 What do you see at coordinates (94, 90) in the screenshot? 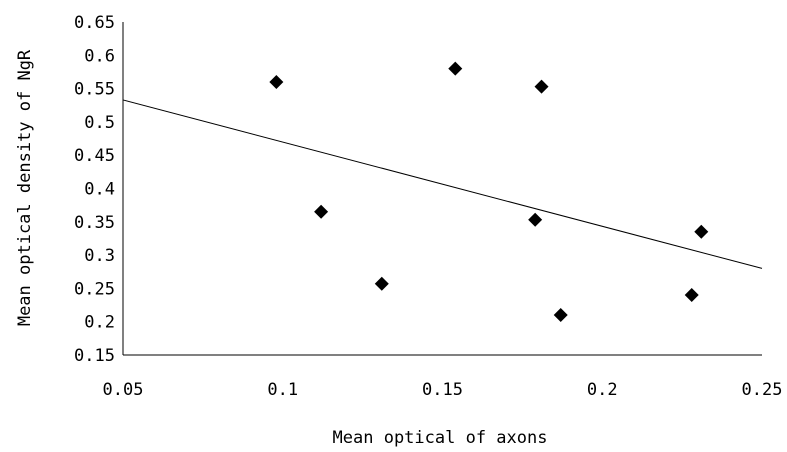
I see `y-tick-label: 0.55` at bounding box center [94, 90].